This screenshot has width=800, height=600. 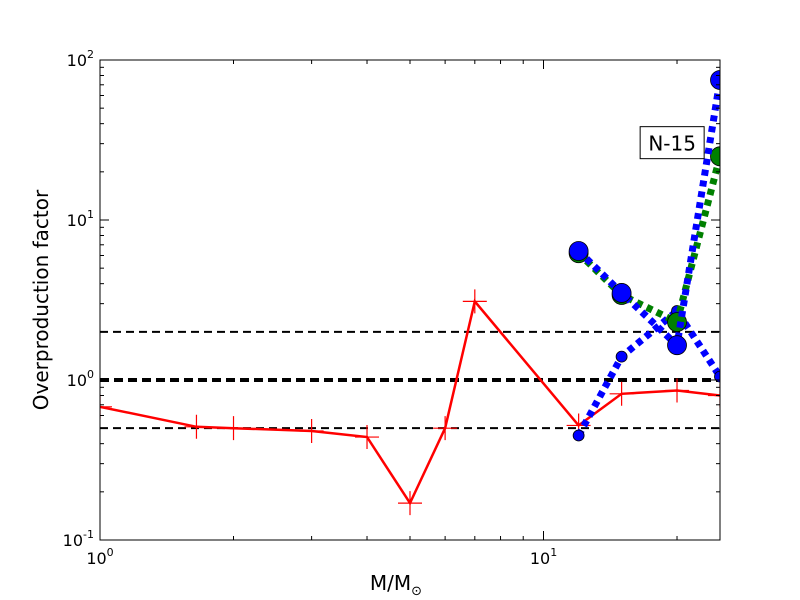 What do you see at coordinates (41, 299) in the screenshot?
I see `y-axis-label: Overproduction factor` at bounding box center [41, 299].